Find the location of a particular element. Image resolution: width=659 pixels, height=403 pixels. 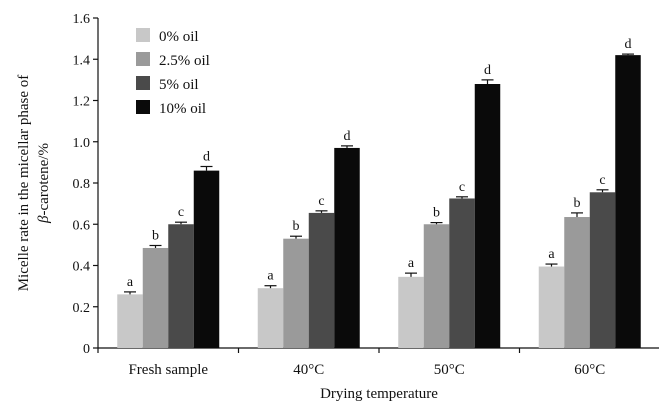

legend-label: 10% oil is located at coordinates (182, 109).